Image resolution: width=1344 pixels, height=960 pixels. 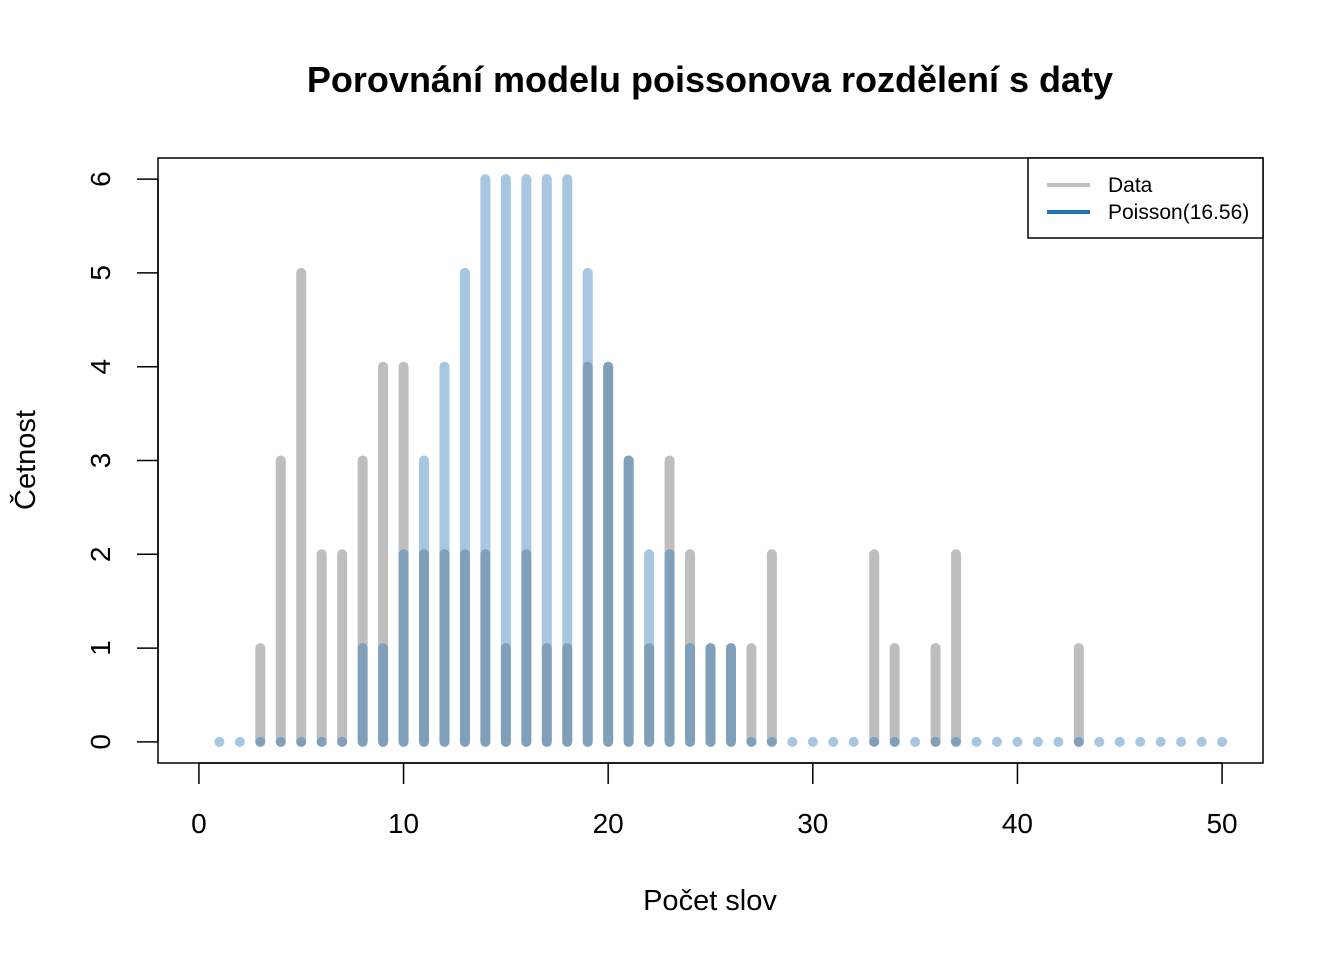 What do you see at coordinates (100, 555) in the screenshot?
I see `y-tick-label-2: 2` at bounding box center [100, 555].